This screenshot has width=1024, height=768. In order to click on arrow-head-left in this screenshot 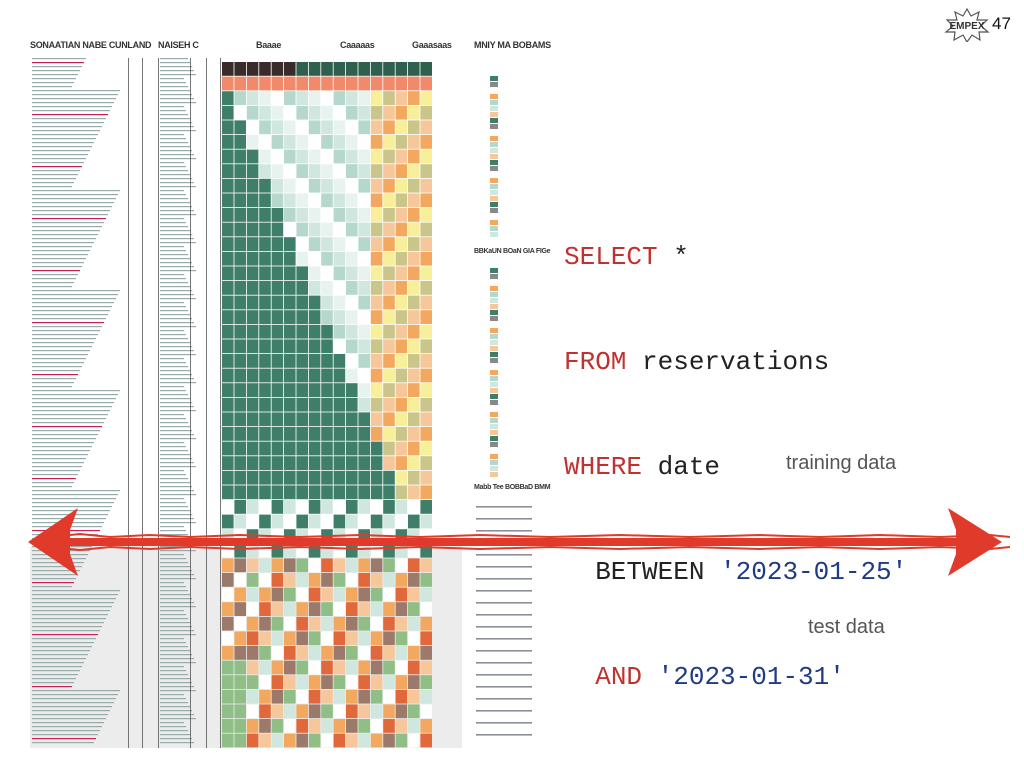, I will do `click(53, 542)`.